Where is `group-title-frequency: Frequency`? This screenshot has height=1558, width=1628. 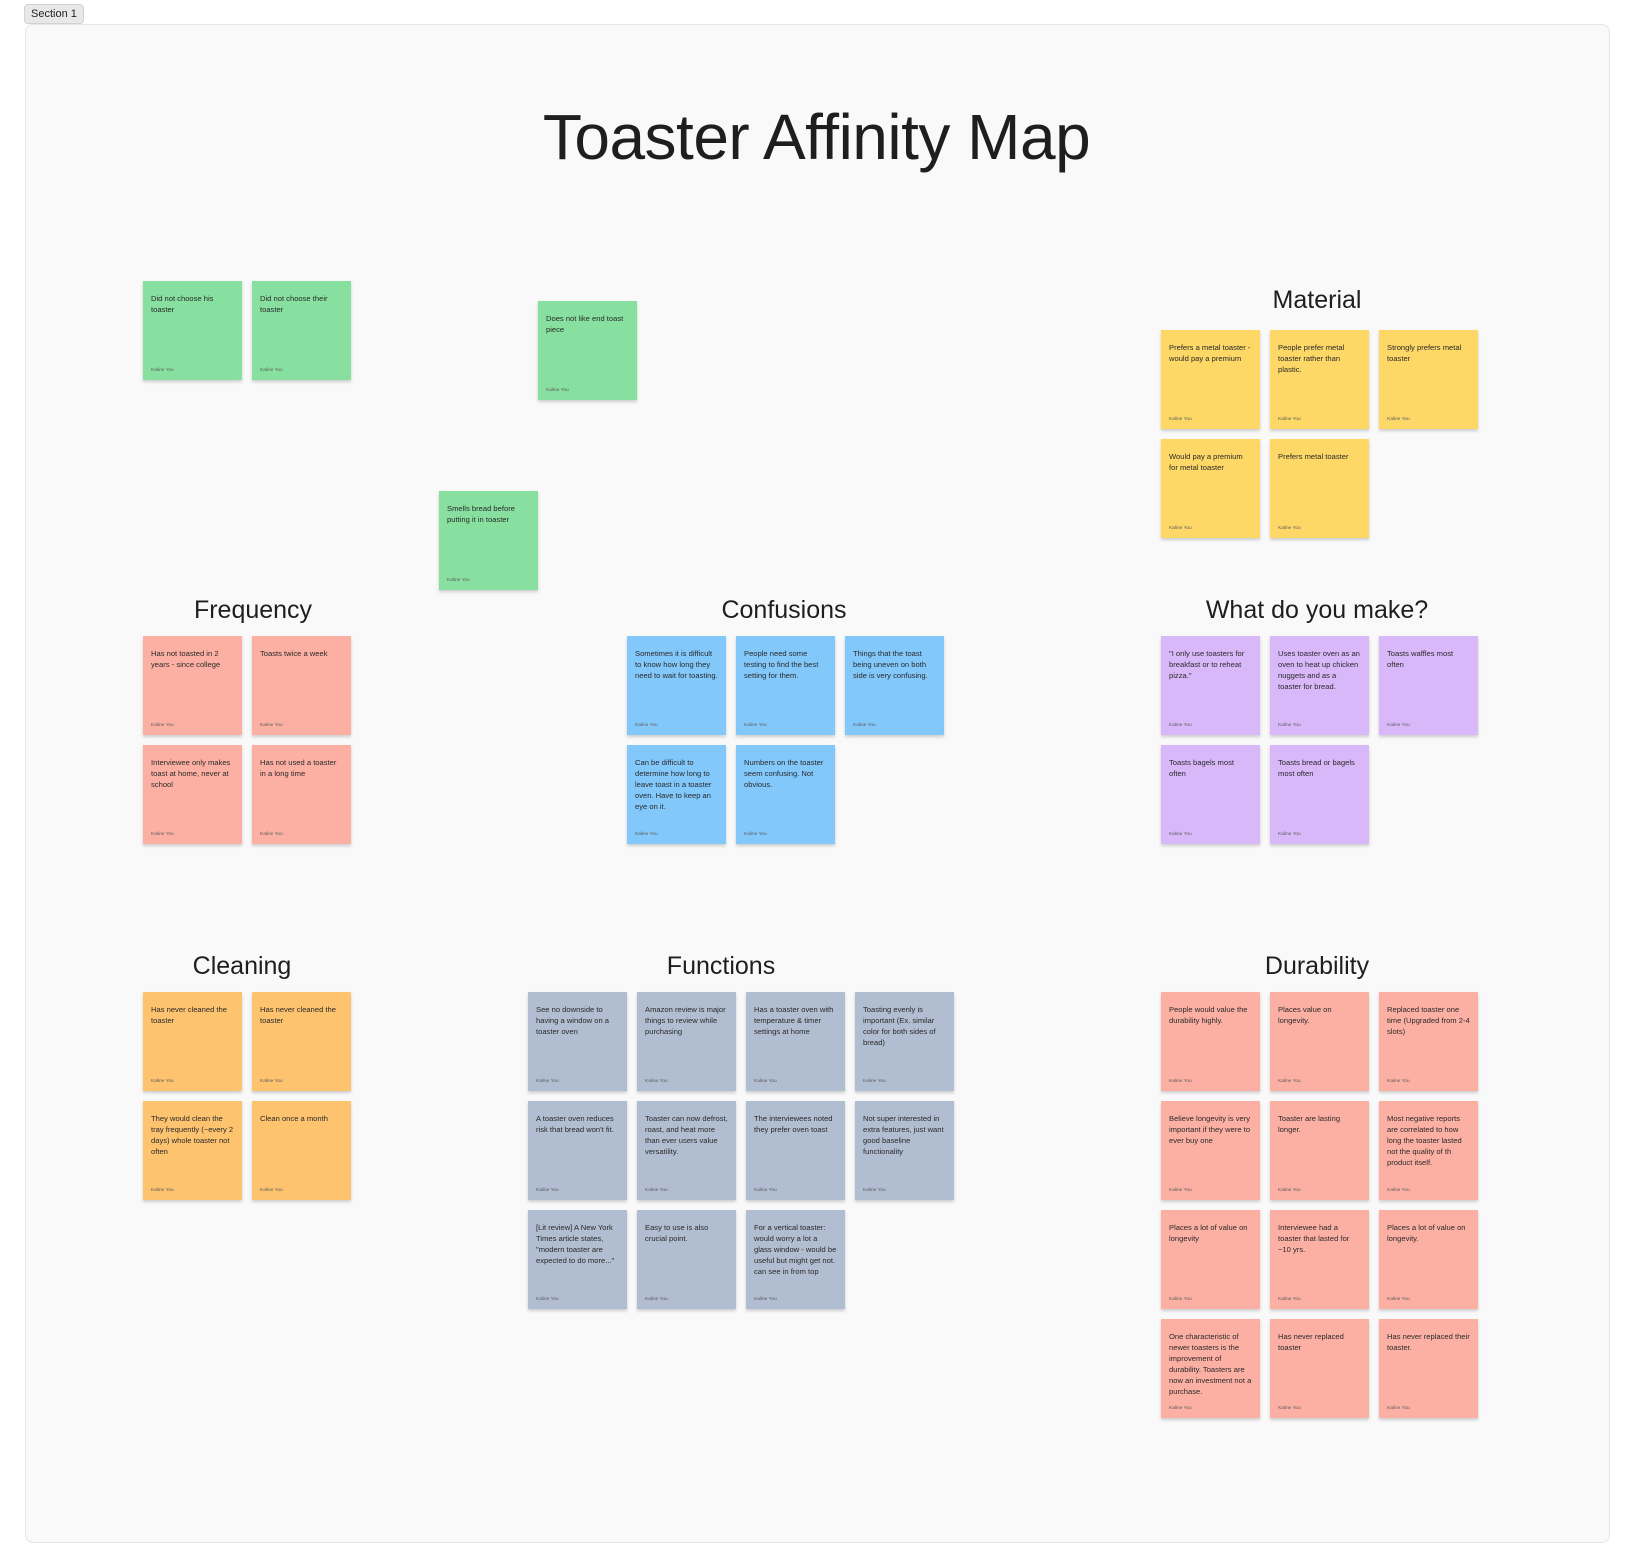 group-title-frequency: Frequency is located at coordinates (253, 610).